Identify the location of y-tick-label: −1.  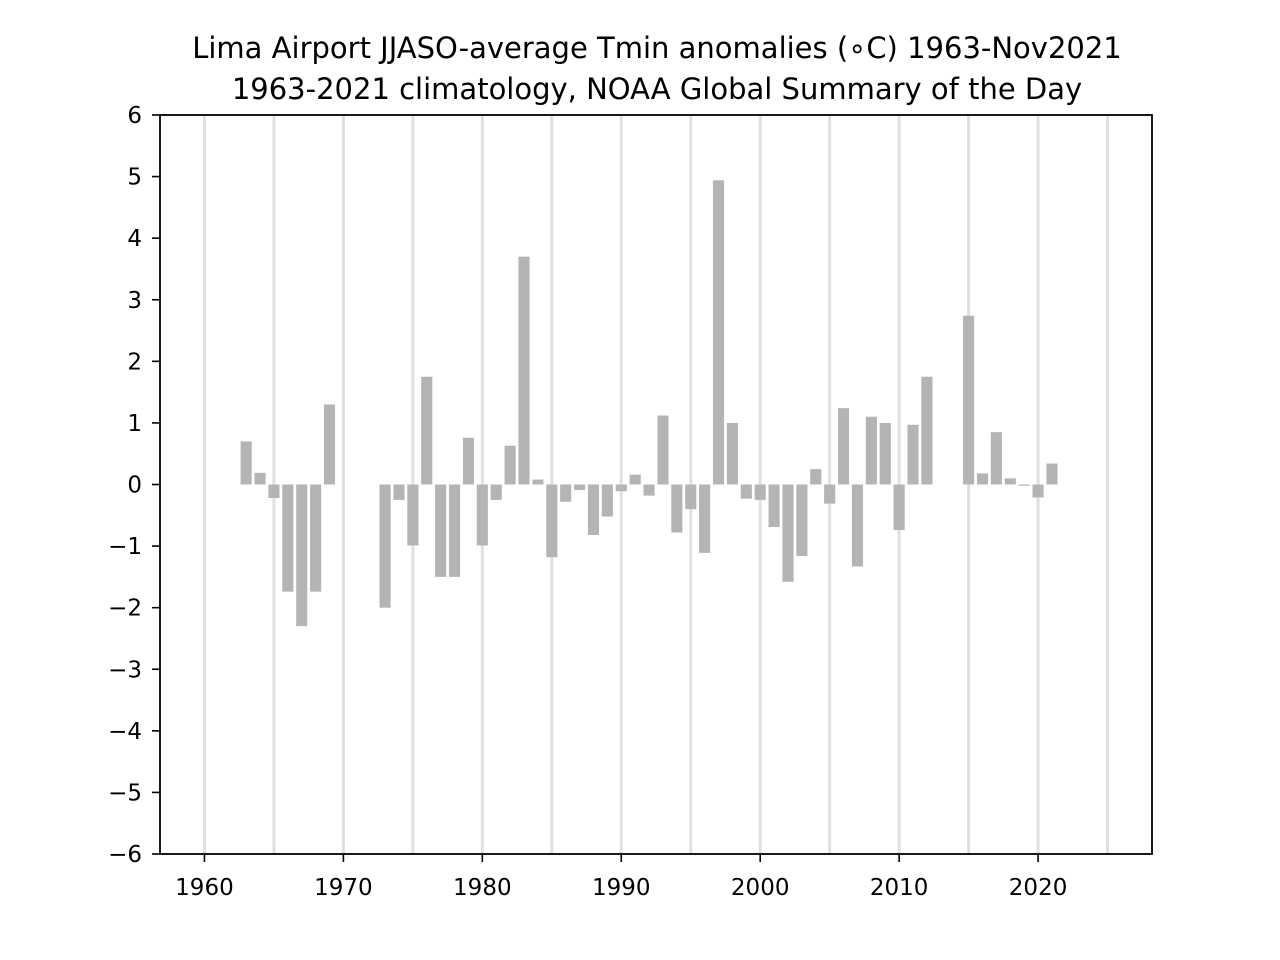
(125, 547).